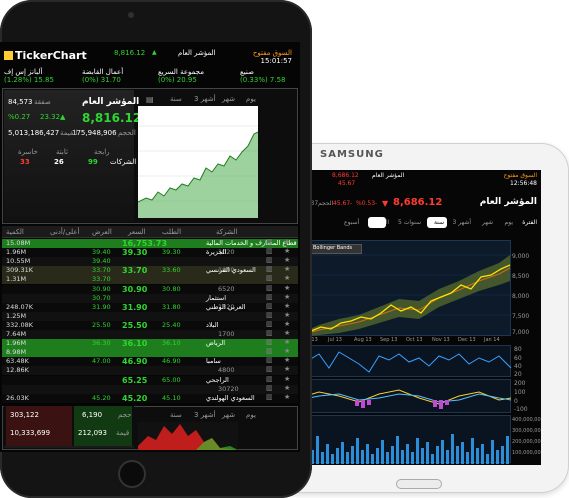 Image resolution: width=569 pixels, height=498 pixels. I want to click on table-row: 63.48K 47.00 46.90 46.90 سامبا ▥ ★, so click(150, 361).